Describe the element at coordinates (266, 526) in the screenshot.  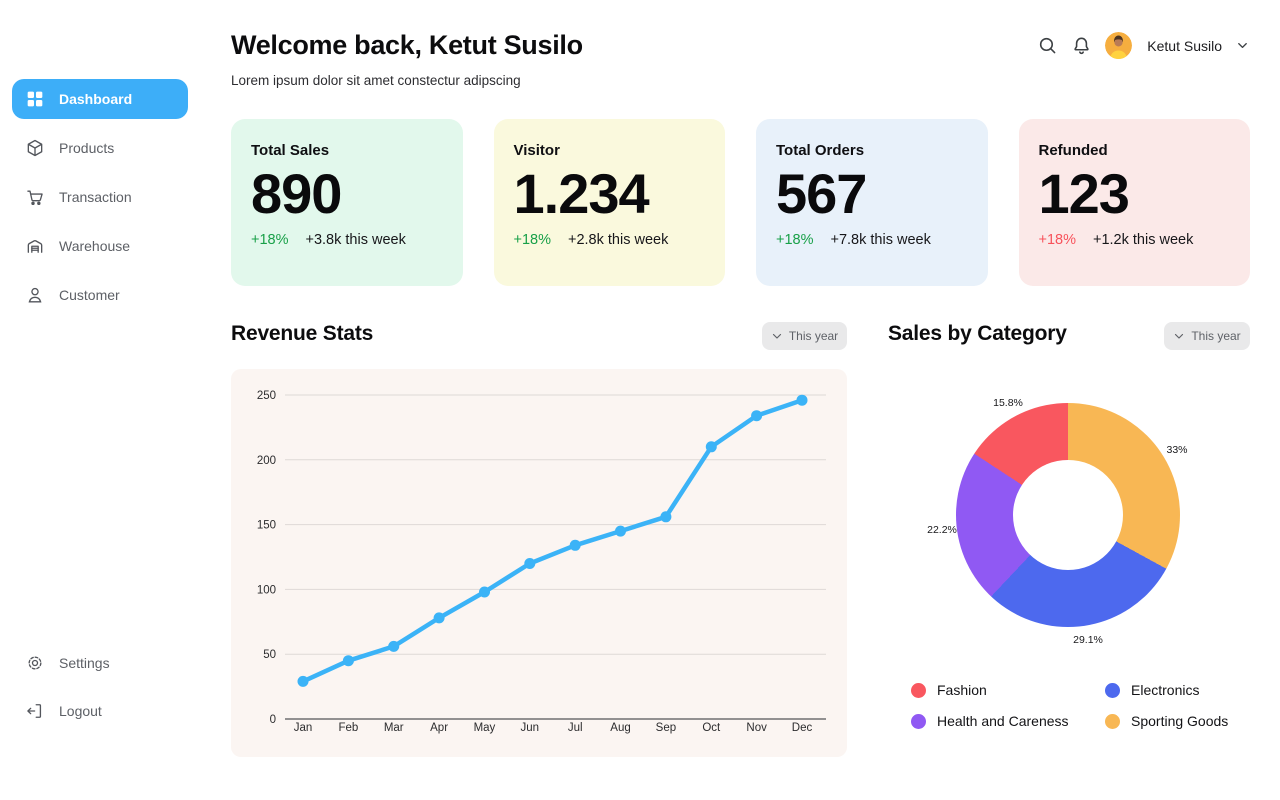
I see `y-tick-label: 150` at that location.